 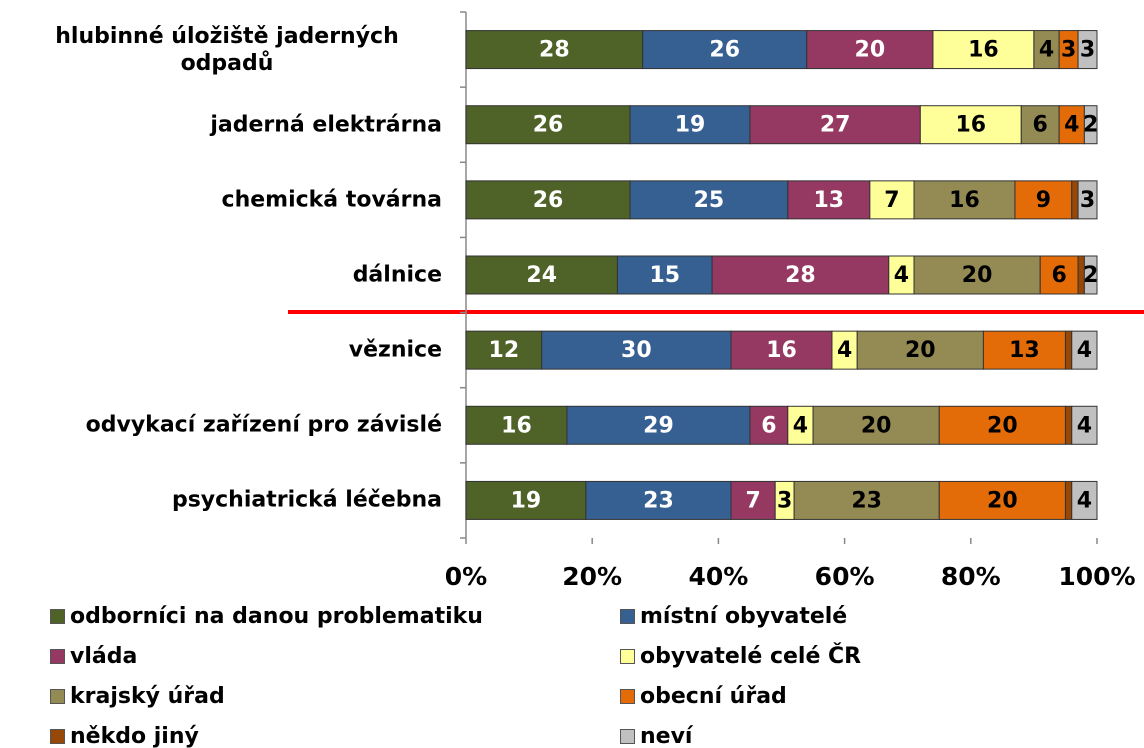 I want to click on data-label: 6, so click(x=1040, y=125).